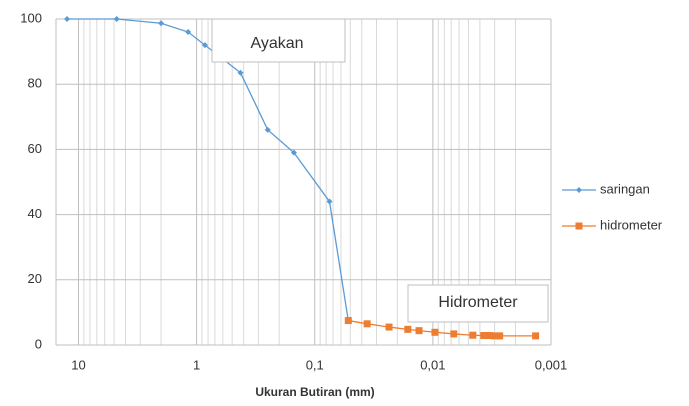 This screenshot has width=689, height=406. What do you see at coordinates (314, 392) in the screenshot?
I see `x-axis-label: Ukuran Butiran (mm)` at bounding box center [314, 392].